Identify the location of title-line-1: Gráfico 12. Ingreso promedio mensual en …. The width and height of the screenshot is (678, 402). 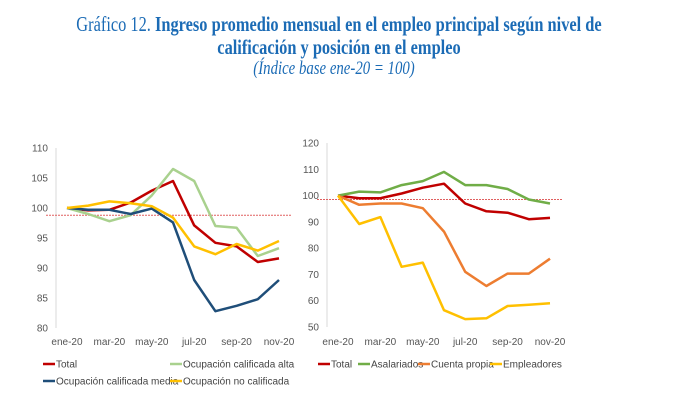
(339, 24).